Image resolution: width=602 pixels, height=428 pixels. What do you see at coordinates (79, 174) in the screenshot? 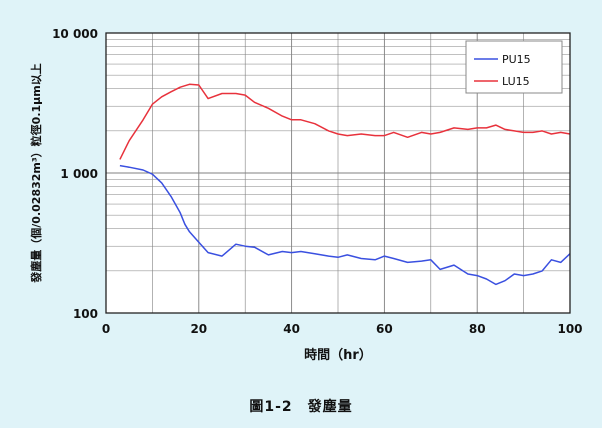
I see `y-tick-label: 1 000` at bounding box center [79, 174].